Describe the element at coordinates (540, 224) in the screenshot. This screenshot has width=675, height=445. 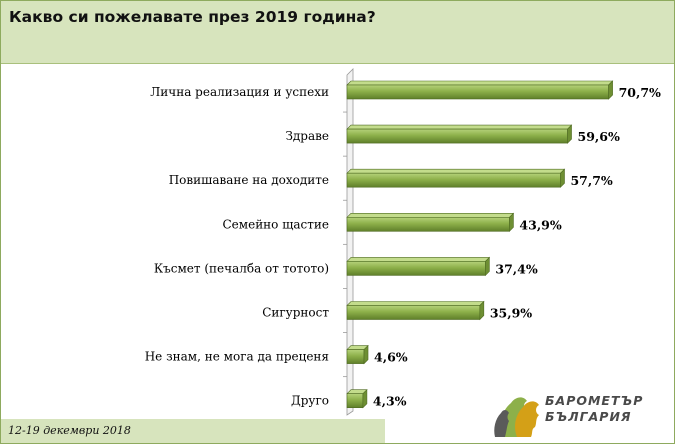
I see `value-label: 43,9%` at that location.